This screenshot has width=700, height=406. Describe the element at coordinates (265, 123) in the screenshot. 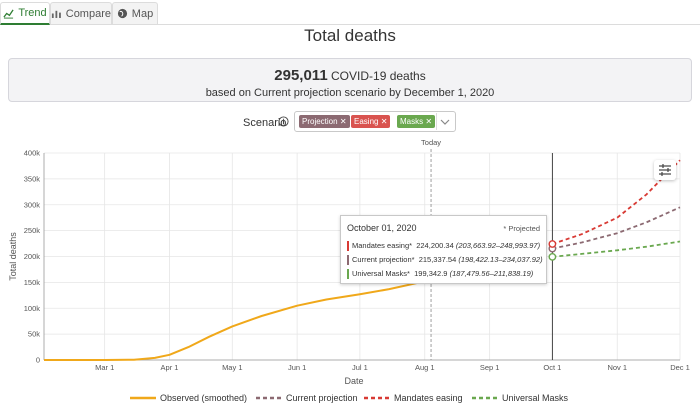

I see `scenario-label: Scenario` at that location.